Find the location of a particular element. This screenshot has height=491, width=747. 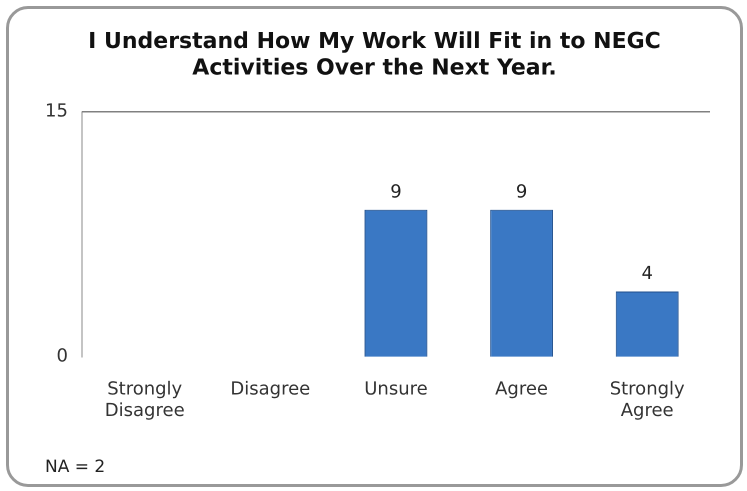

x-tick-label: Disagree is located at coordinates (270, 389).